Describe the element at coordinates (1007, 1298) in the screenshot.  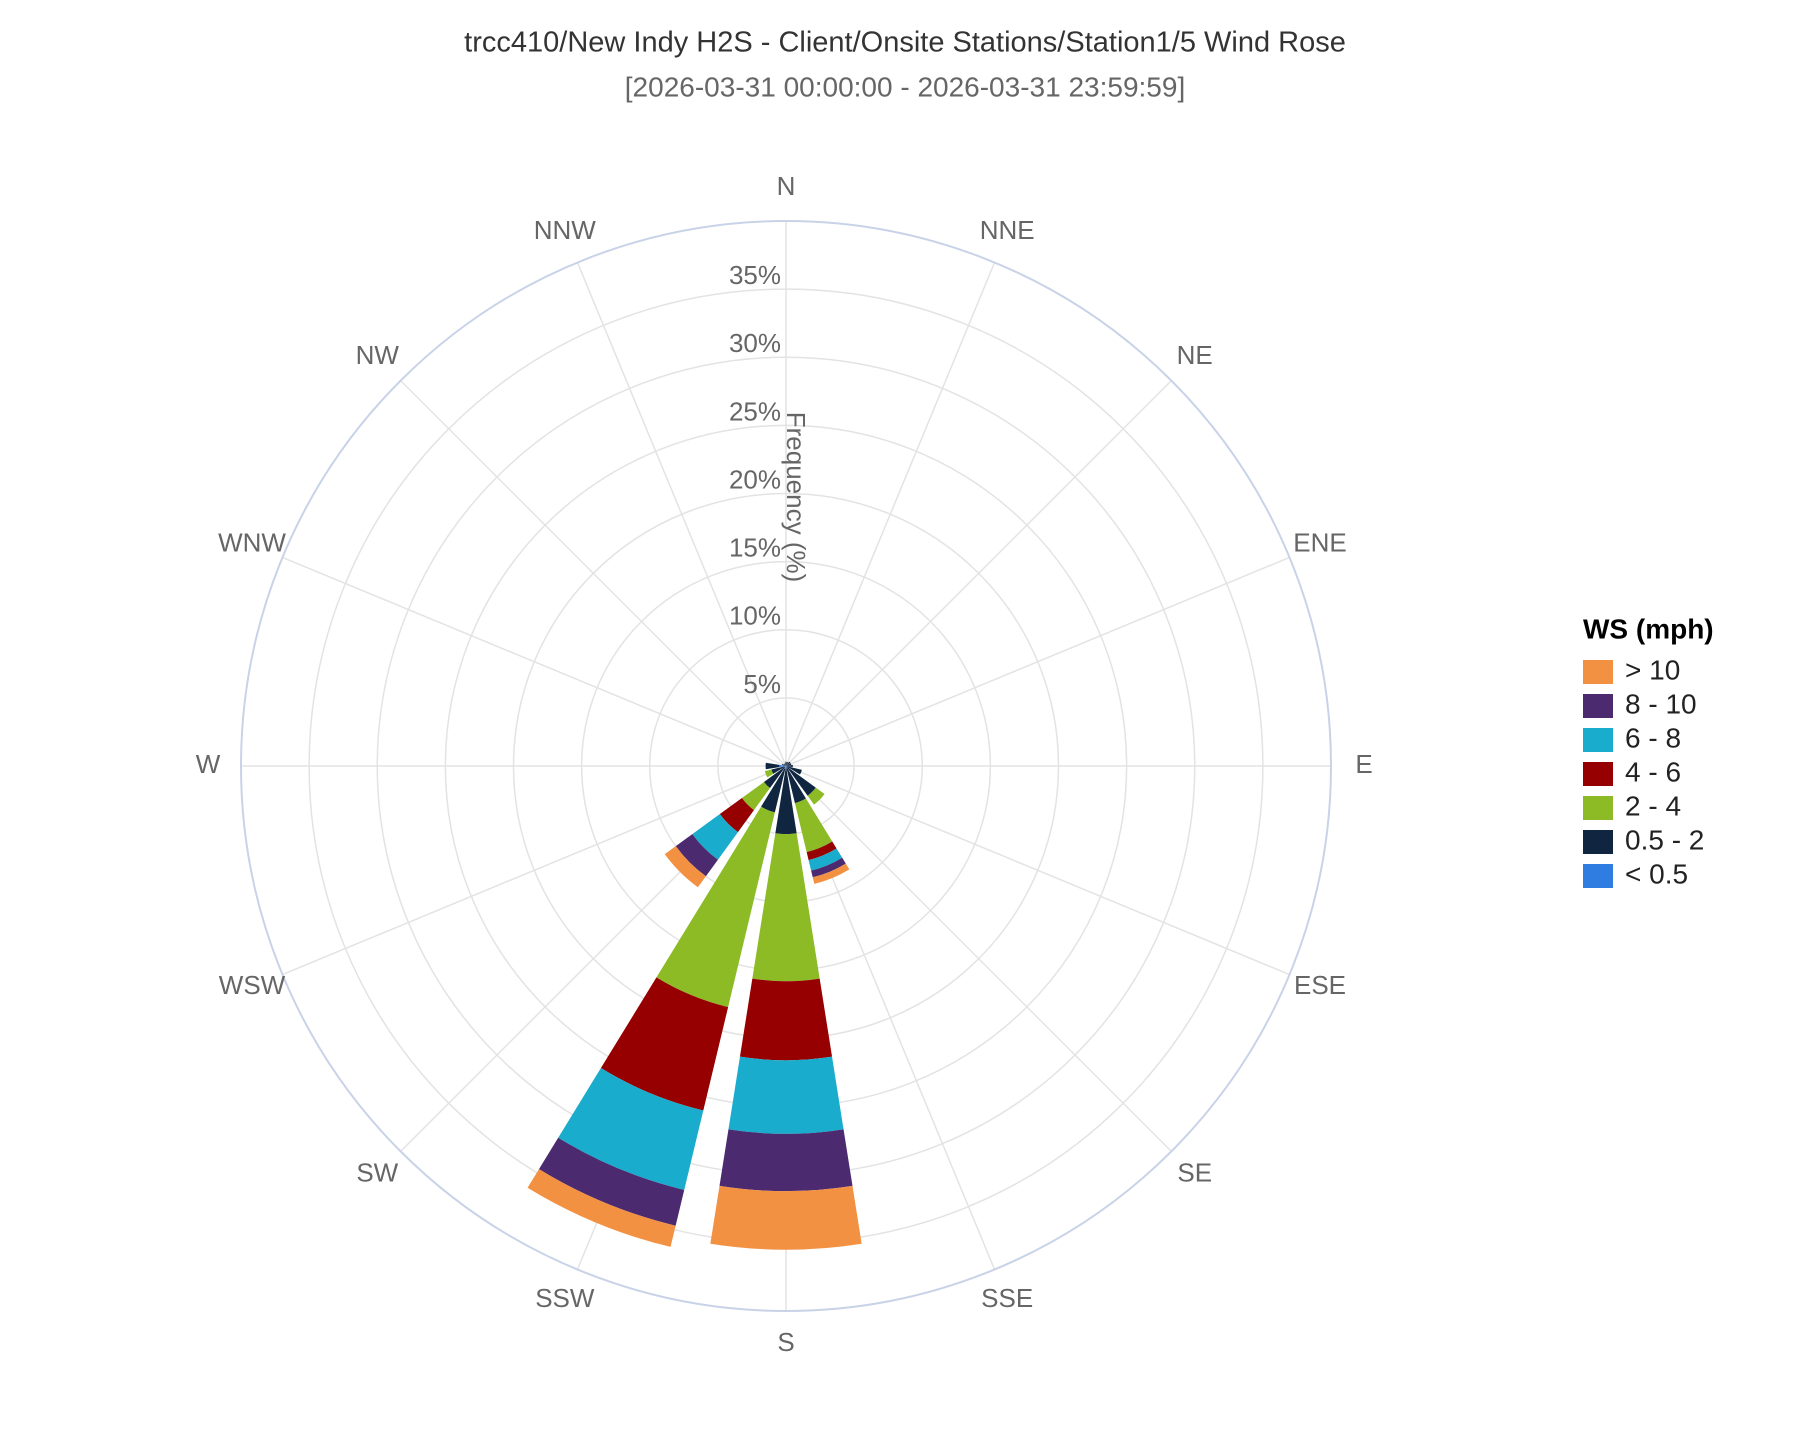
I see `direction-label: SSE` at that location.